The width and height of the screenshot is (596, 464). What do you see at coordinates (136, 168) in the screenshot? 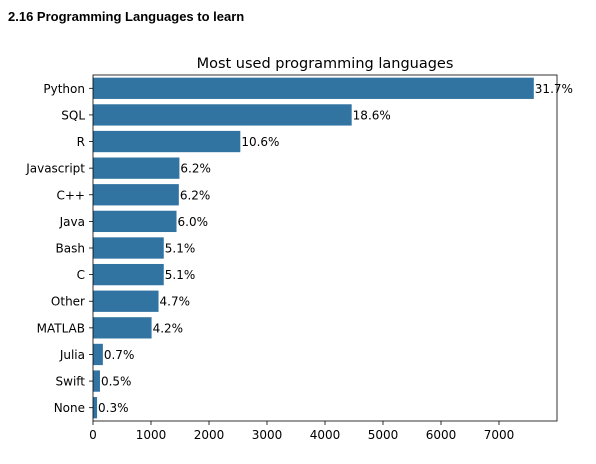
I see `bar-javascript` at bounding box center [136, 168].